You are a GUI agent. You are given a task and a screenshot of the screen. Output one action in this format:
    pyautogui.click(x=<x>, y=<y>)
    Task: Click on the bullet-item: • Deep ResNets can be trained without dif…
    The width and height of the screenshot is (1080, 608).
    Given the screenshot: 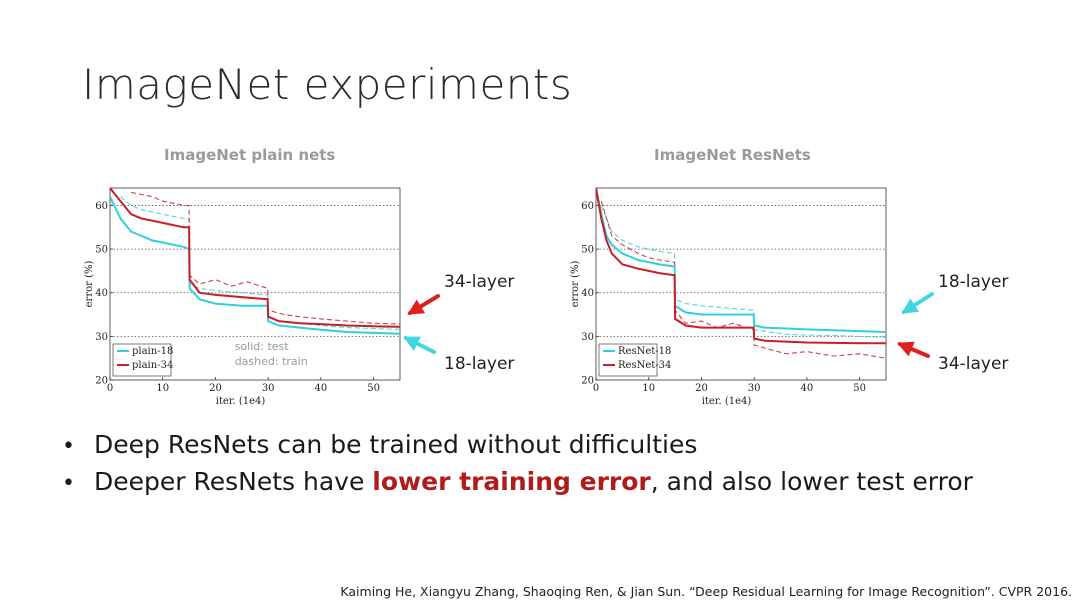 What is the action you would take?
    pyautogui.click(x=517, y=444)
    